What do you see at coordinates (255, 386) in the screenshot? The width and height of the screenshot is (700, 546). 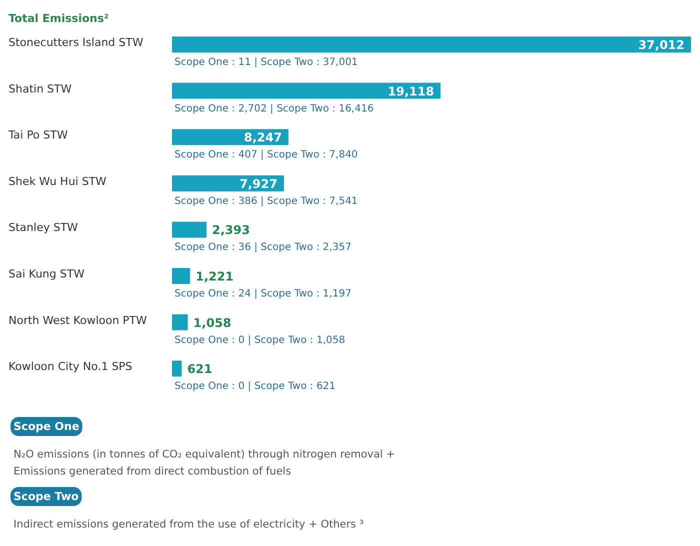 I see `annotation: Scope One : 0 | Scope Two : 621` at bounding box center [255, 386].